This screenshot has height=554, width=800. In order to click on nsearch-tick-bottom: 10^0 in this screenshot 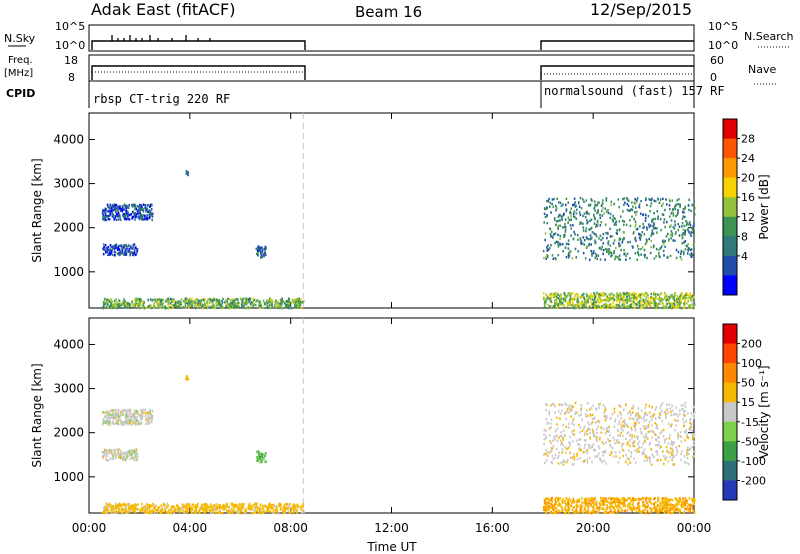, I will do `click(723, 45)`.